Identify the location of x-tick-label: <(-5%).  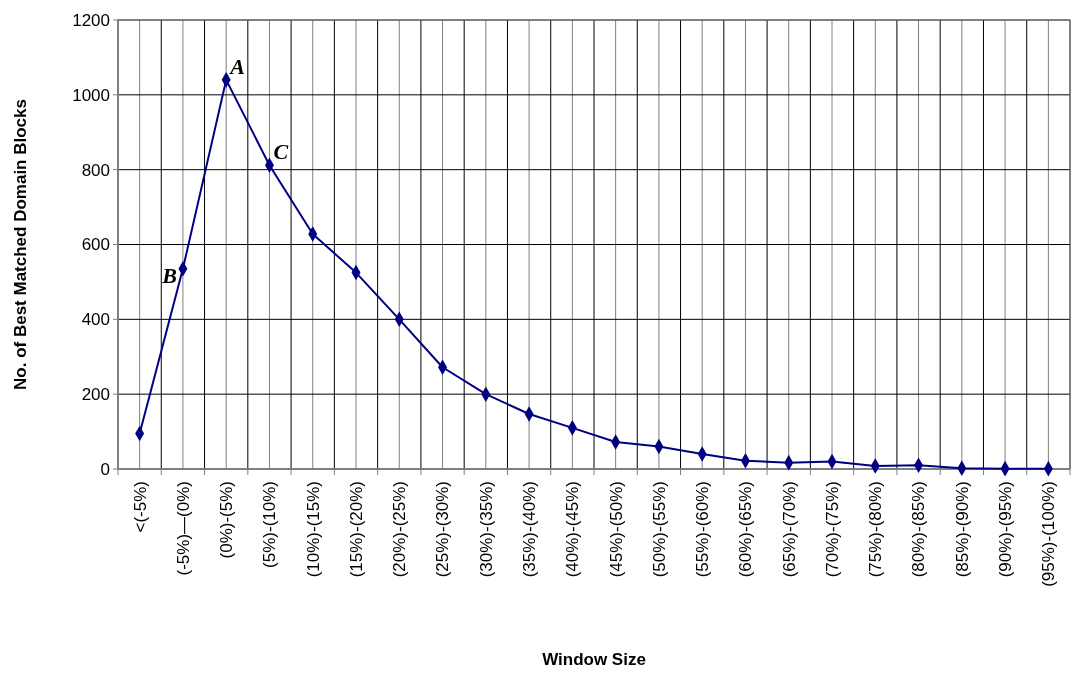
(140, 507).